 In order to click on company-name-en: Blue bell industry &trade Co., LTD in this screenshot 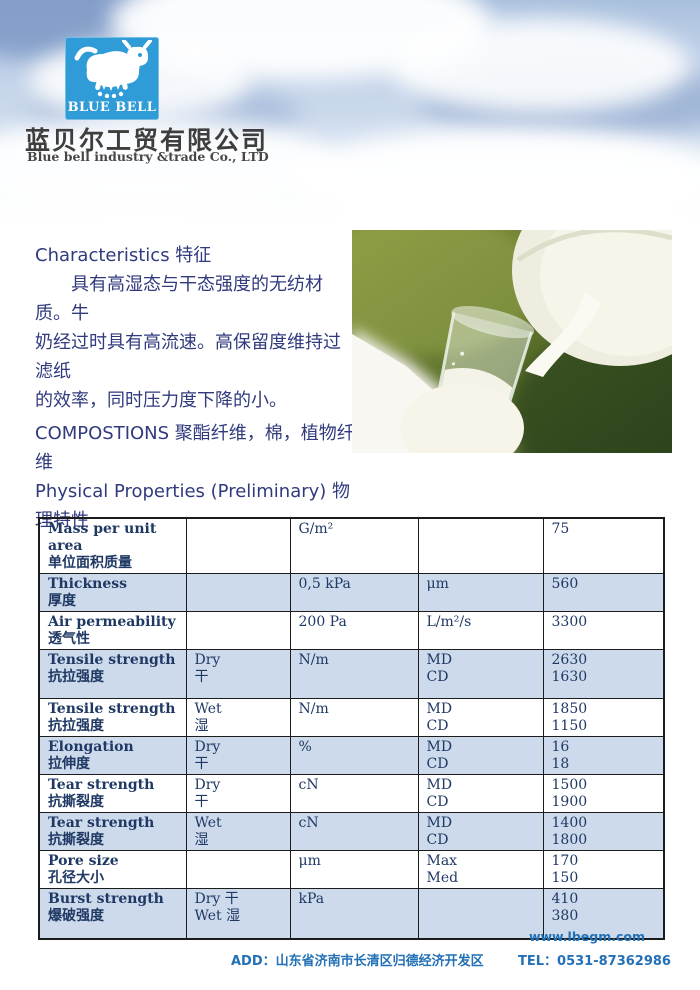, I will do `click(148, 156)`.